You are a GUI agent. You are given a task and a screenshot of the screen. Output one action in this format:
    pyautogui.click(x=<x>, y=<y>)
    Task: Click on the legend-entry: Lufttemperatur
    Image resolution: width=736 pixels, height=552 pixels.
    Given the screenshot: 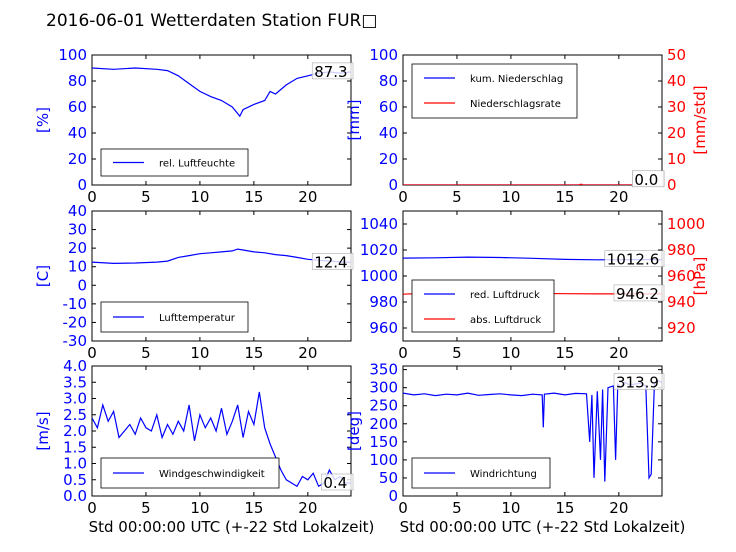 What is the action you would take?
    pyautogui.click(x=197, y=318)
    